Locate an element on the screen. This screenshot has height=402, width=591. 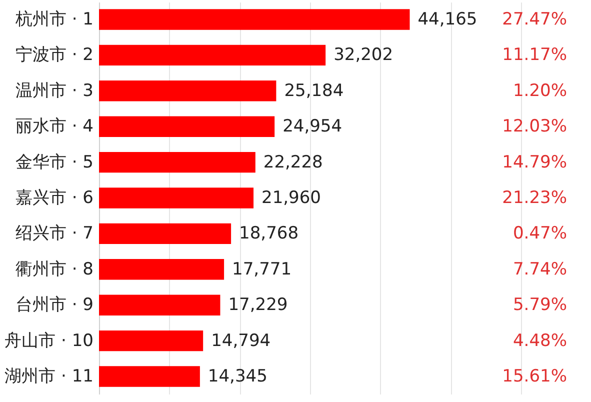
y-tick-label: 舟山市 · 10 is located at coordinates (49, 340).